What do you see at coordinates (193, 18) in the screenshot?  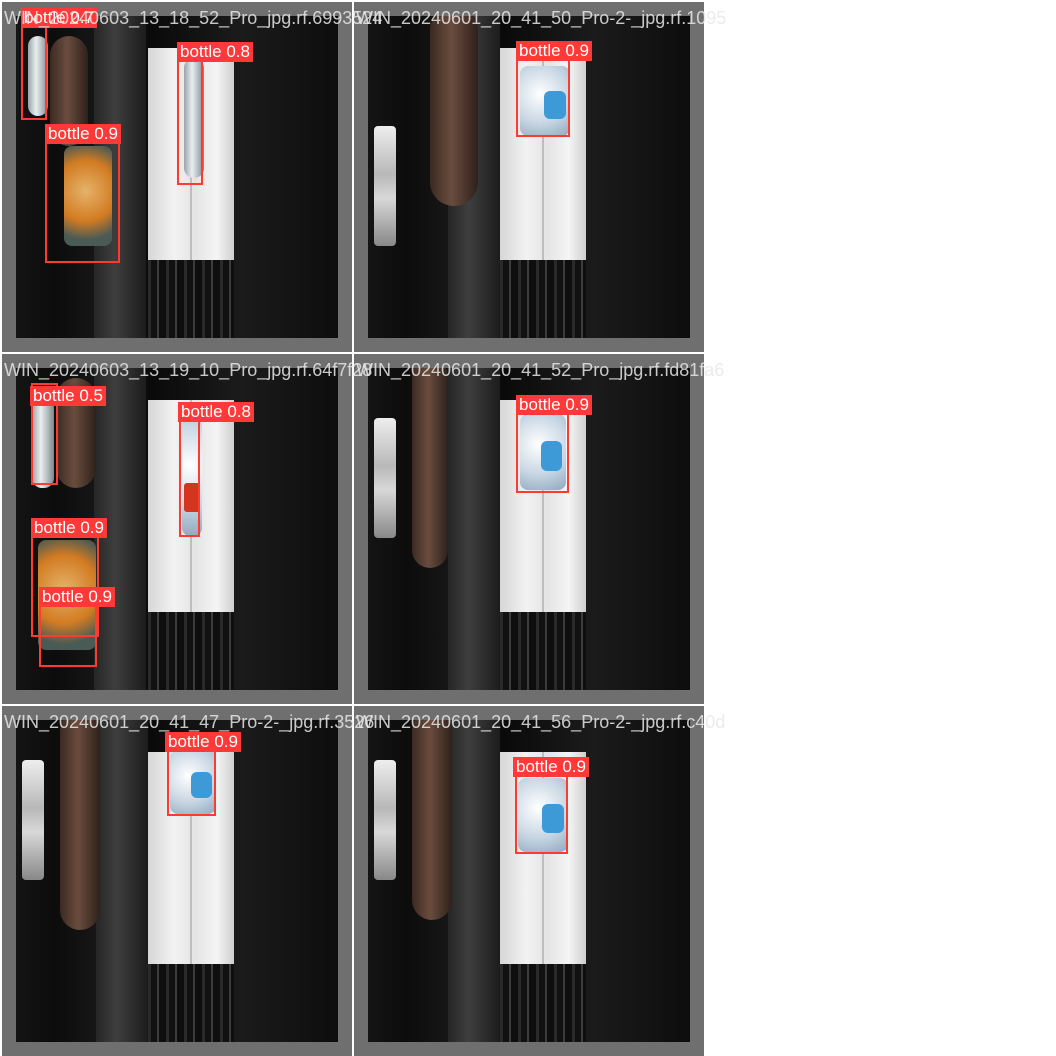 I see `tile-title: WIN_20240603_13_18_52_Pro_jpg.rf.6993524` at bounding box center [193, 18].